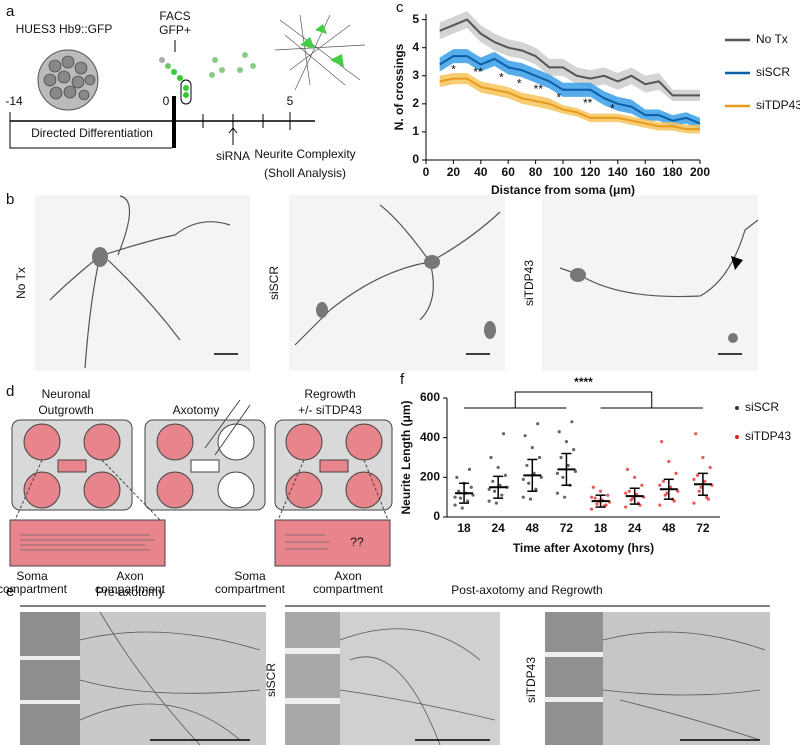 The width and height of the screenshot is (800, 747). I want to click on y-tick-label: 600, so click(430, 397).